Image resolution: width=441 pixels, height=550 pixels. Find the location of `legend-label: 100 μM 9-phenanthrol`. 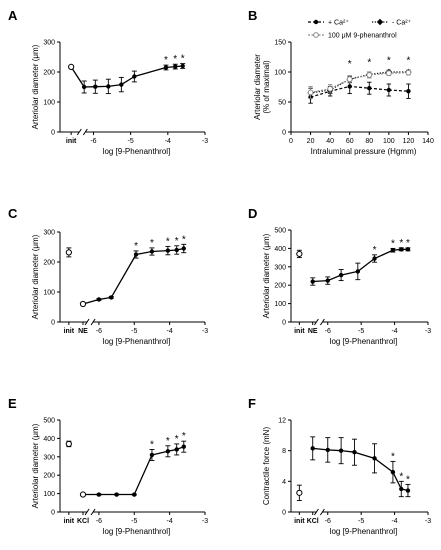

legend-label: 100 μM 9-phenanthrol is located at coordinates (362, 36).